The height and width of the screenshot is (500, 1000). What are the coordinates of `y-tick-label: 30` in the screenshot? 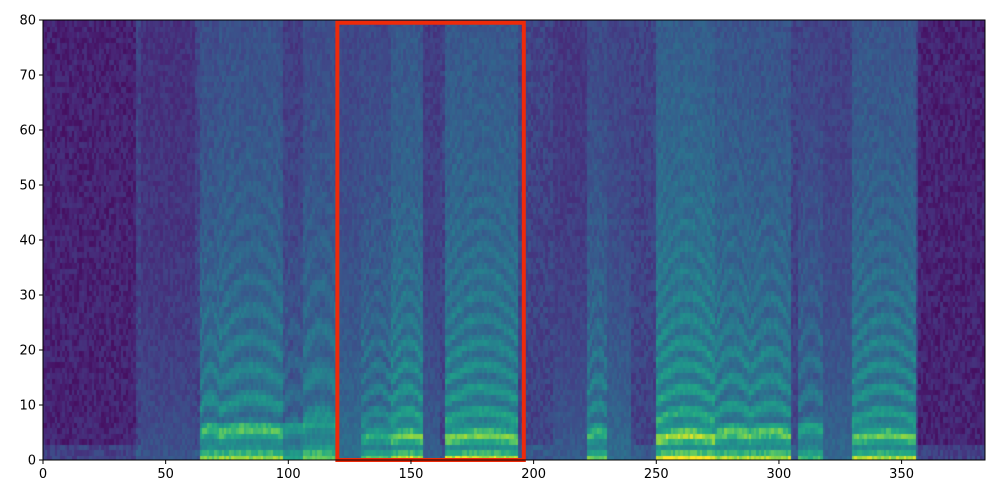 It's located at (27, 296).